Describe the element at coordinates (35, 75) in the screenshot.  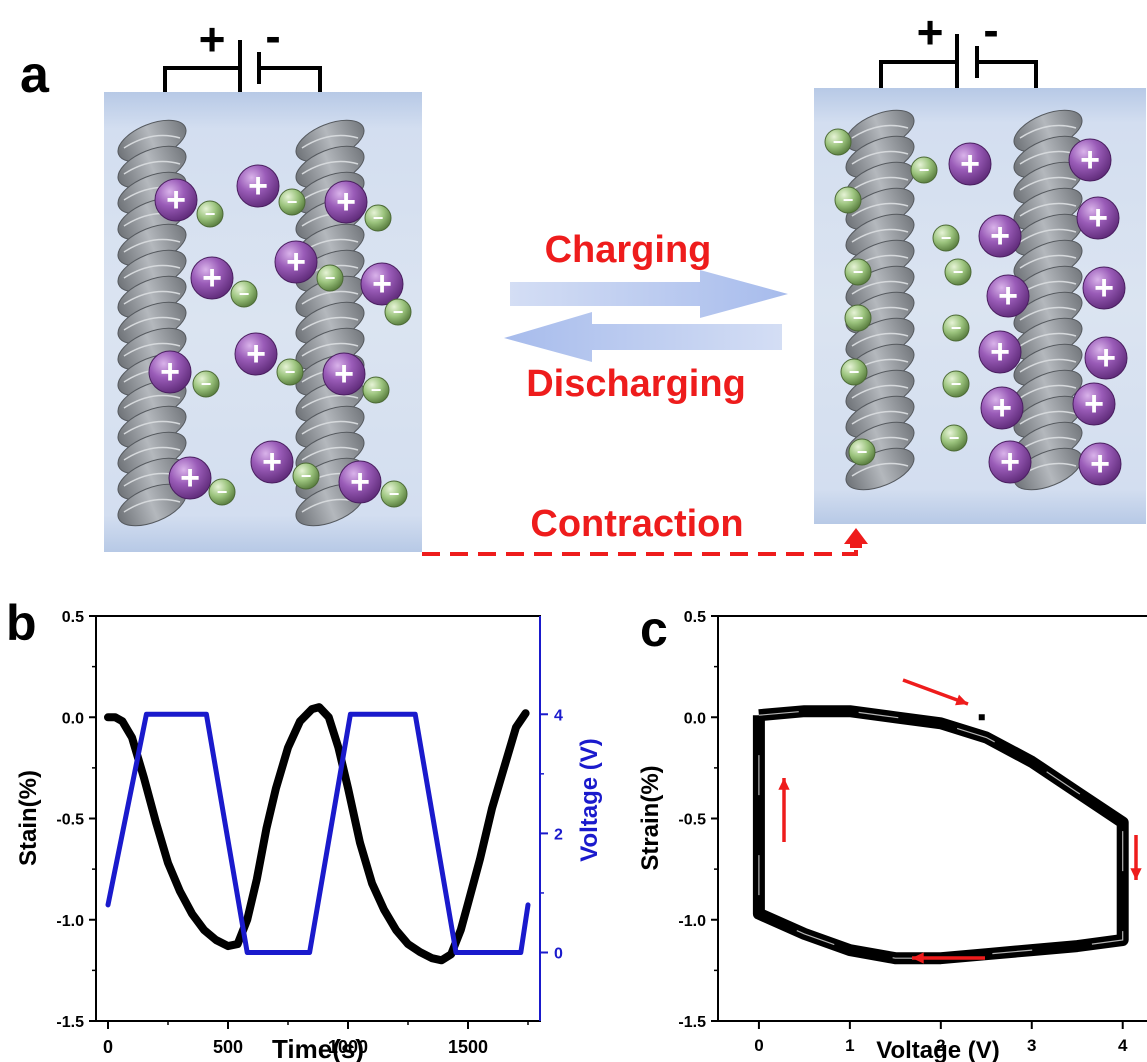
I see `panel-a-label: a` at that location.